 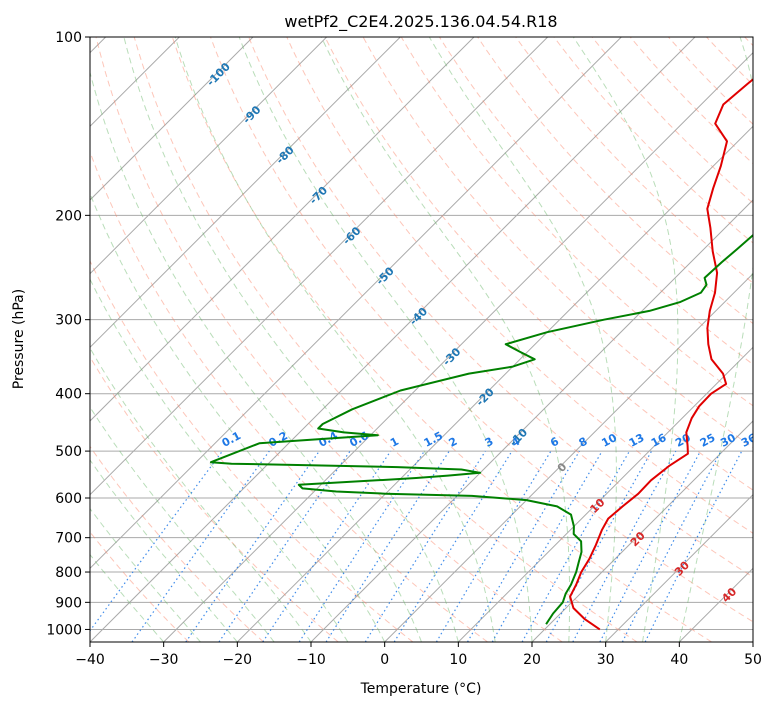 I want to click on x-axis-title: Temperature (°C), so click(x=421, y=689).